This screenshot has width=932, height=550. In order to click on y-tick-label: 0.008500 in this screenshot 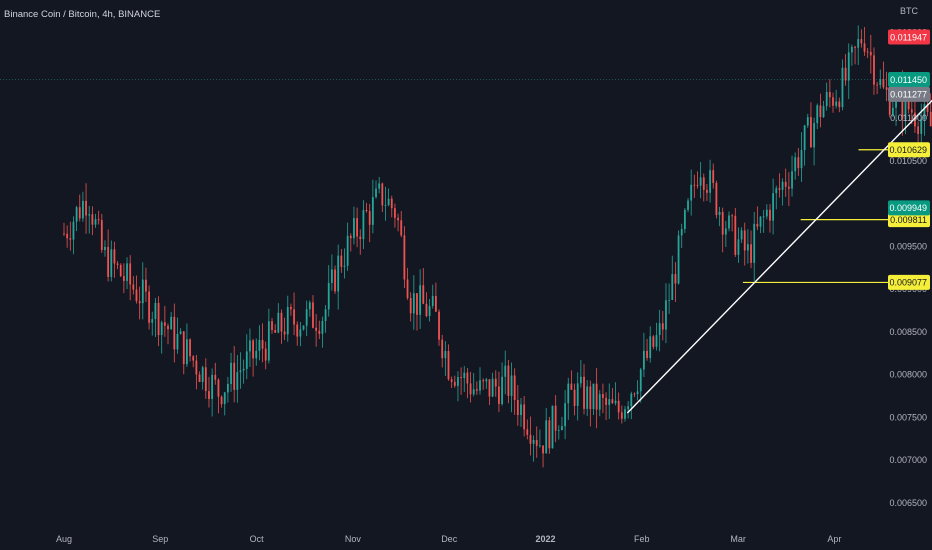, I will do `click(908, 332)`.